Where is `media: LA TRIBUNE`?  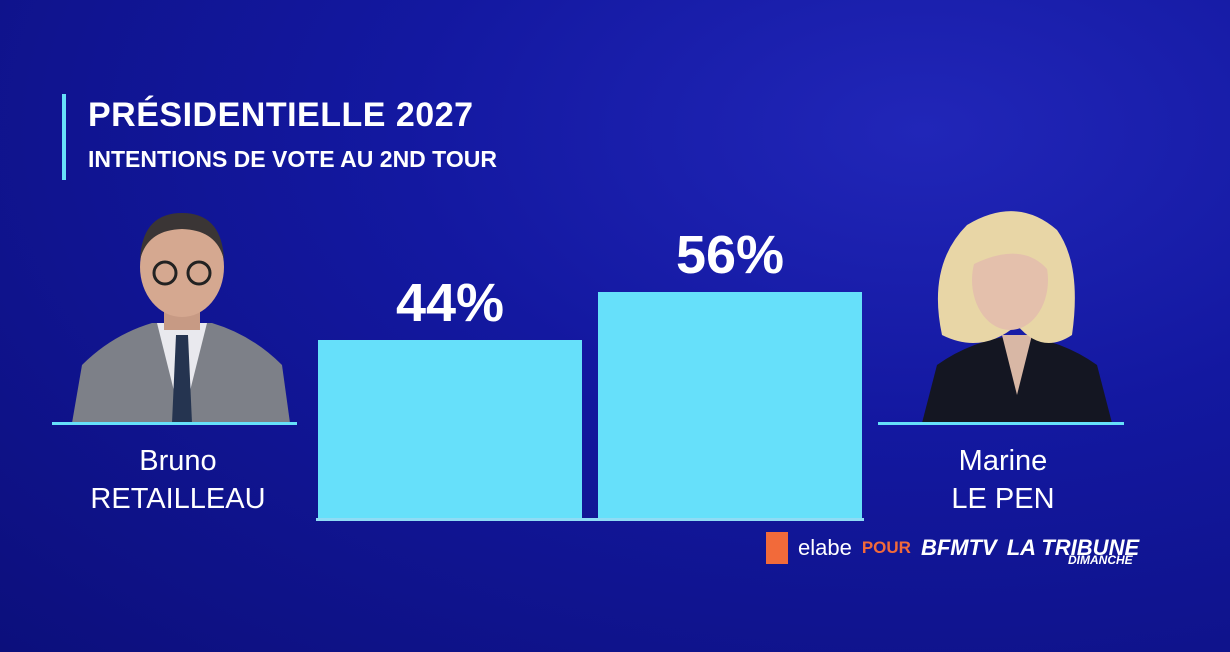 media: LA TRIBUNE is located at coordinates (1073, 547).